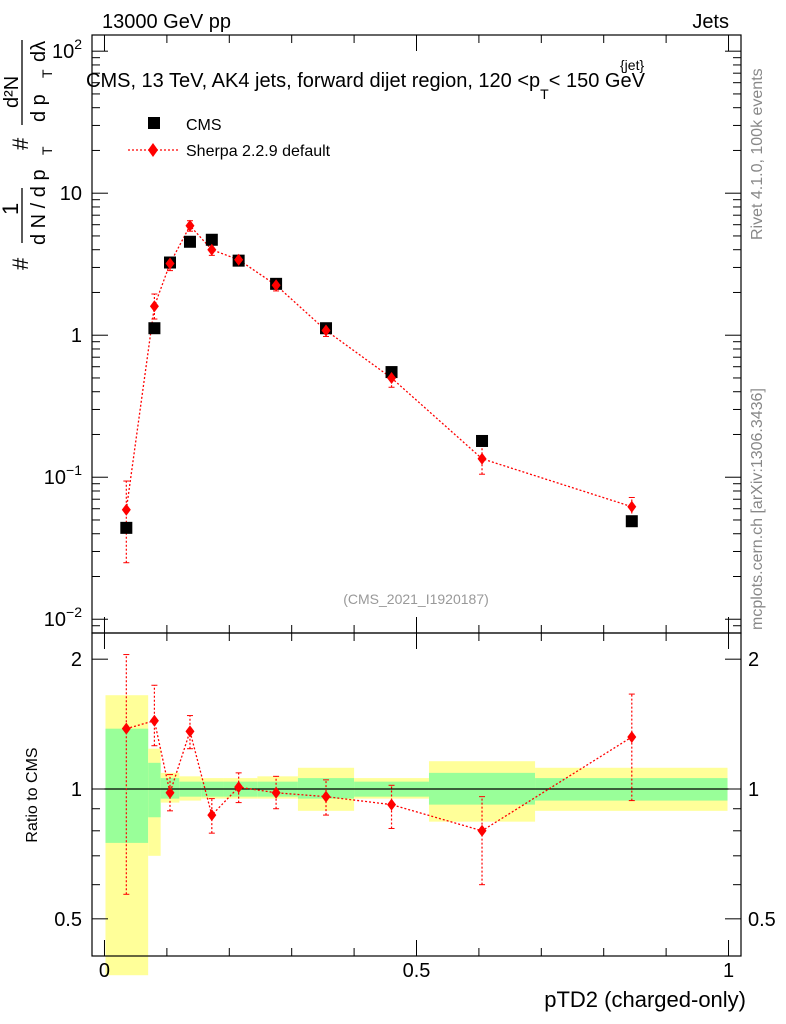  I want to click on main-y-tick-label: 10⁻², so click(63, 617).